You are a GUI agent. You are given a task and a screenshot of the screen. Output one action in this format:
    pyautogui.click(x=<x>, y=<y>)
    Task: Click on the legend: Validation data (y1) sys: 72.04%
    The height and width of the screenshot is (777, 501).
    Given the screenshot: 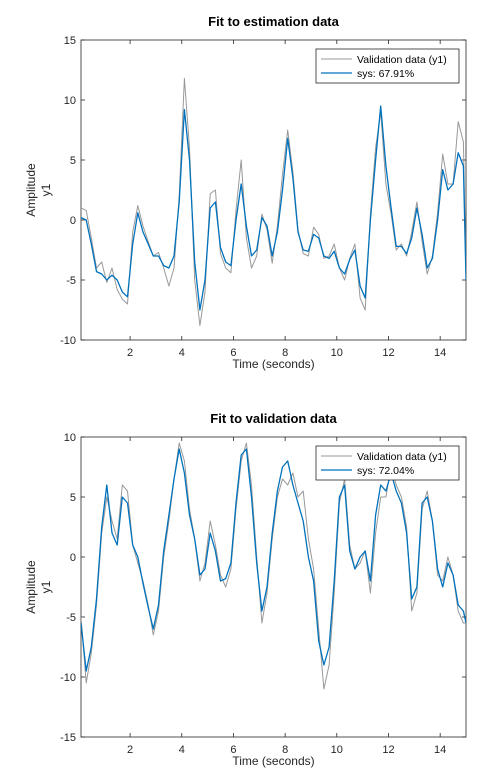 What is the action you would take?
    pyautogui.click(x=387, y=463)
    